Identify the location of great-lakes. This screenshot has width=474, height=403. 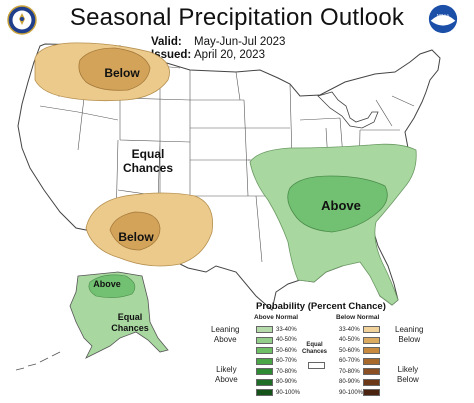
(348, 110).